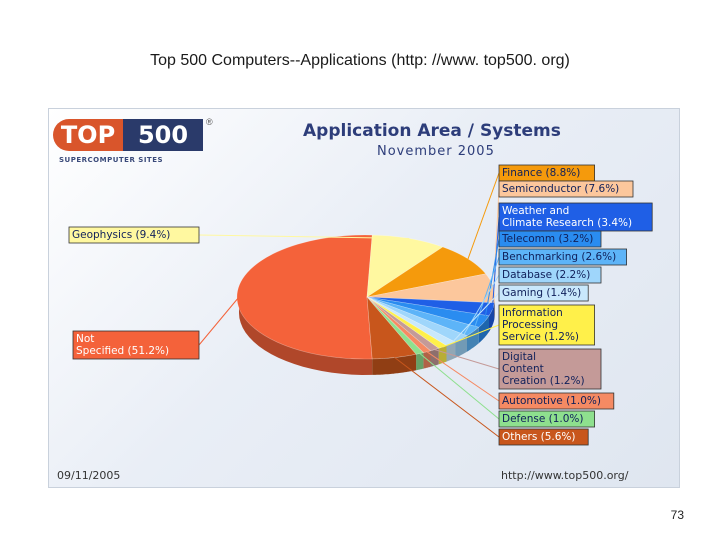 Image resolution: width=720 pixels, height=540 pixels. Describe the element at coordinates (560, 189) in the screenshot. I see `legend-label-3: Semiconductor (7.6%)` at that location.